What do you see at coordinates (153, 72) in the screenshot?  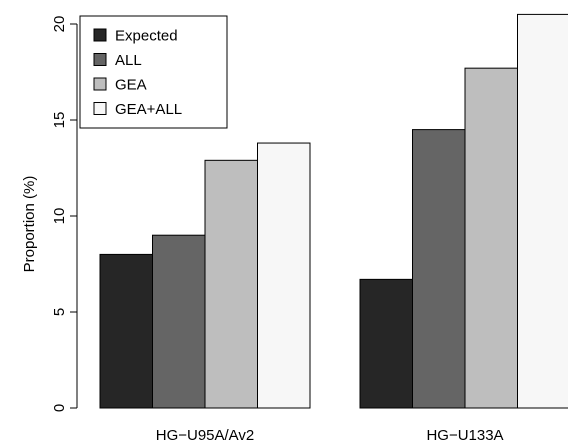 I see `legend: Expected ALL GEA GEA+ALL` at bounding box center [153, 72].